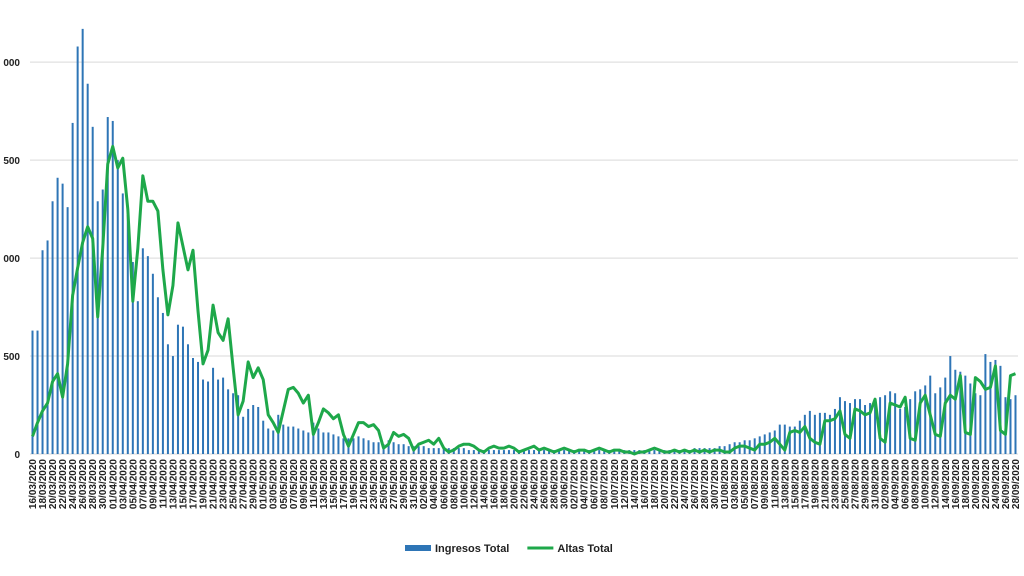 The image size is (1024, 576). Describe the element at coordinates (193, 484) in the screenshot. I see `x-tick-label: 17/04/2020` at that location.